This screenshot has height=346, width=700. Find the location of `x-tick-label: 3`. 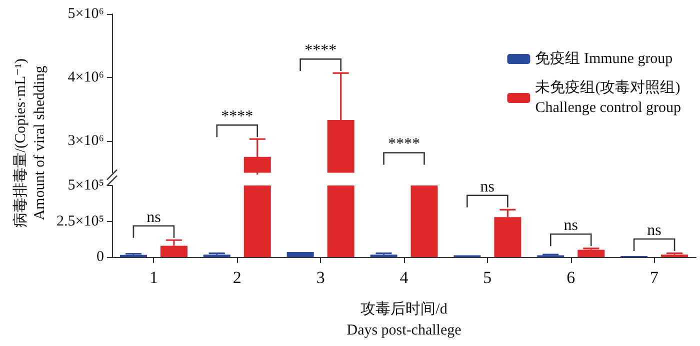

x-tick-label: 3 is located at coordinates (320, 277).